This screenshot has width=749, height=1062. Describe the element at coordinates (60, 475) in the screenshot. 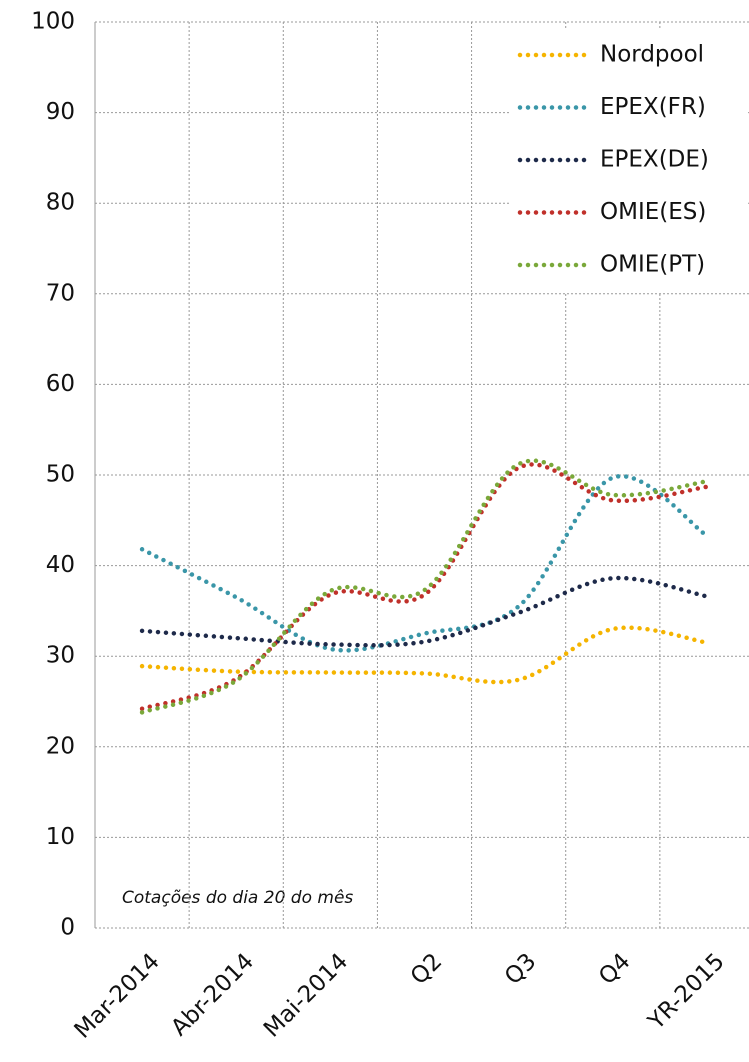

I see `y-tick-label: 50` at that location.